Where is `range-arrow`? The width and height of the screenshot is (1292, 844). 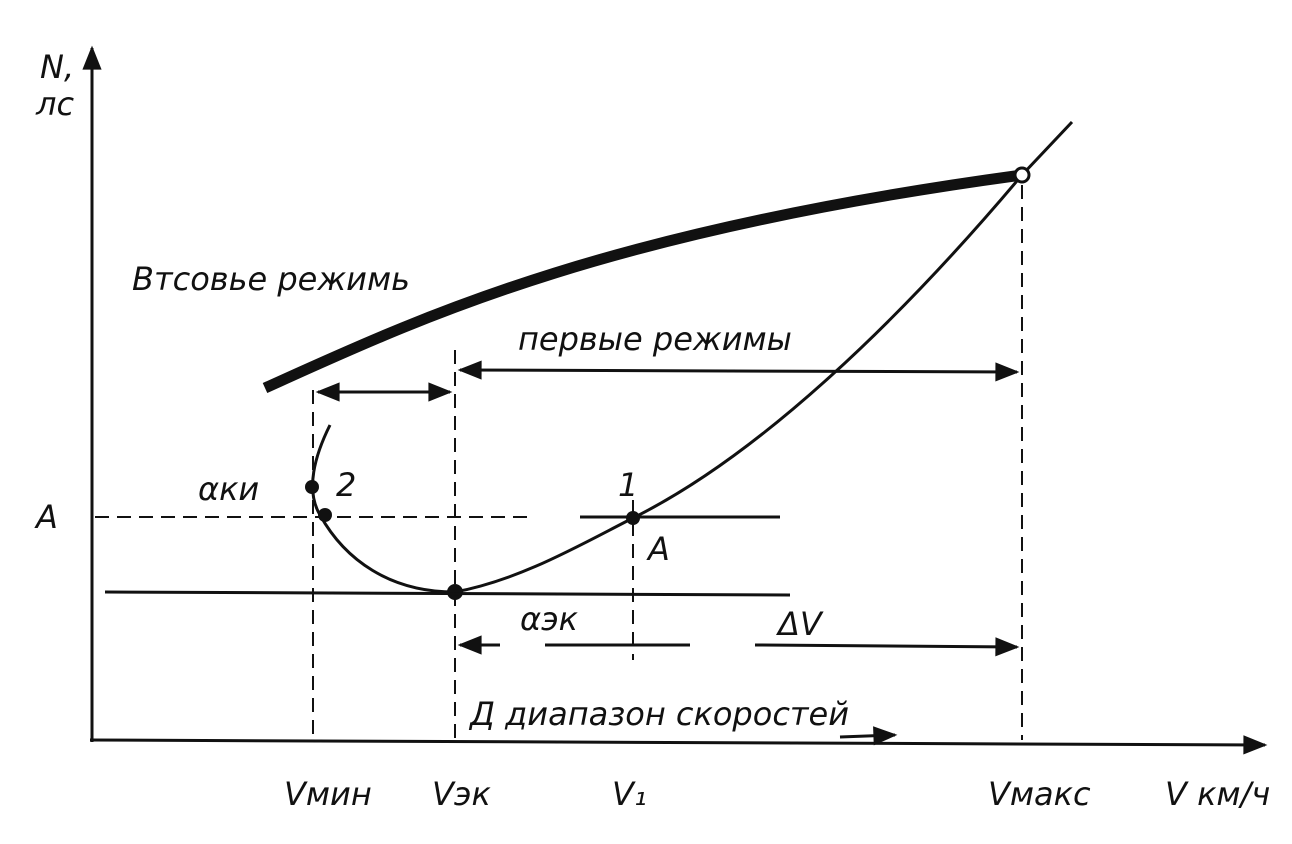
range-arrow is located at coordinates (868, 736).